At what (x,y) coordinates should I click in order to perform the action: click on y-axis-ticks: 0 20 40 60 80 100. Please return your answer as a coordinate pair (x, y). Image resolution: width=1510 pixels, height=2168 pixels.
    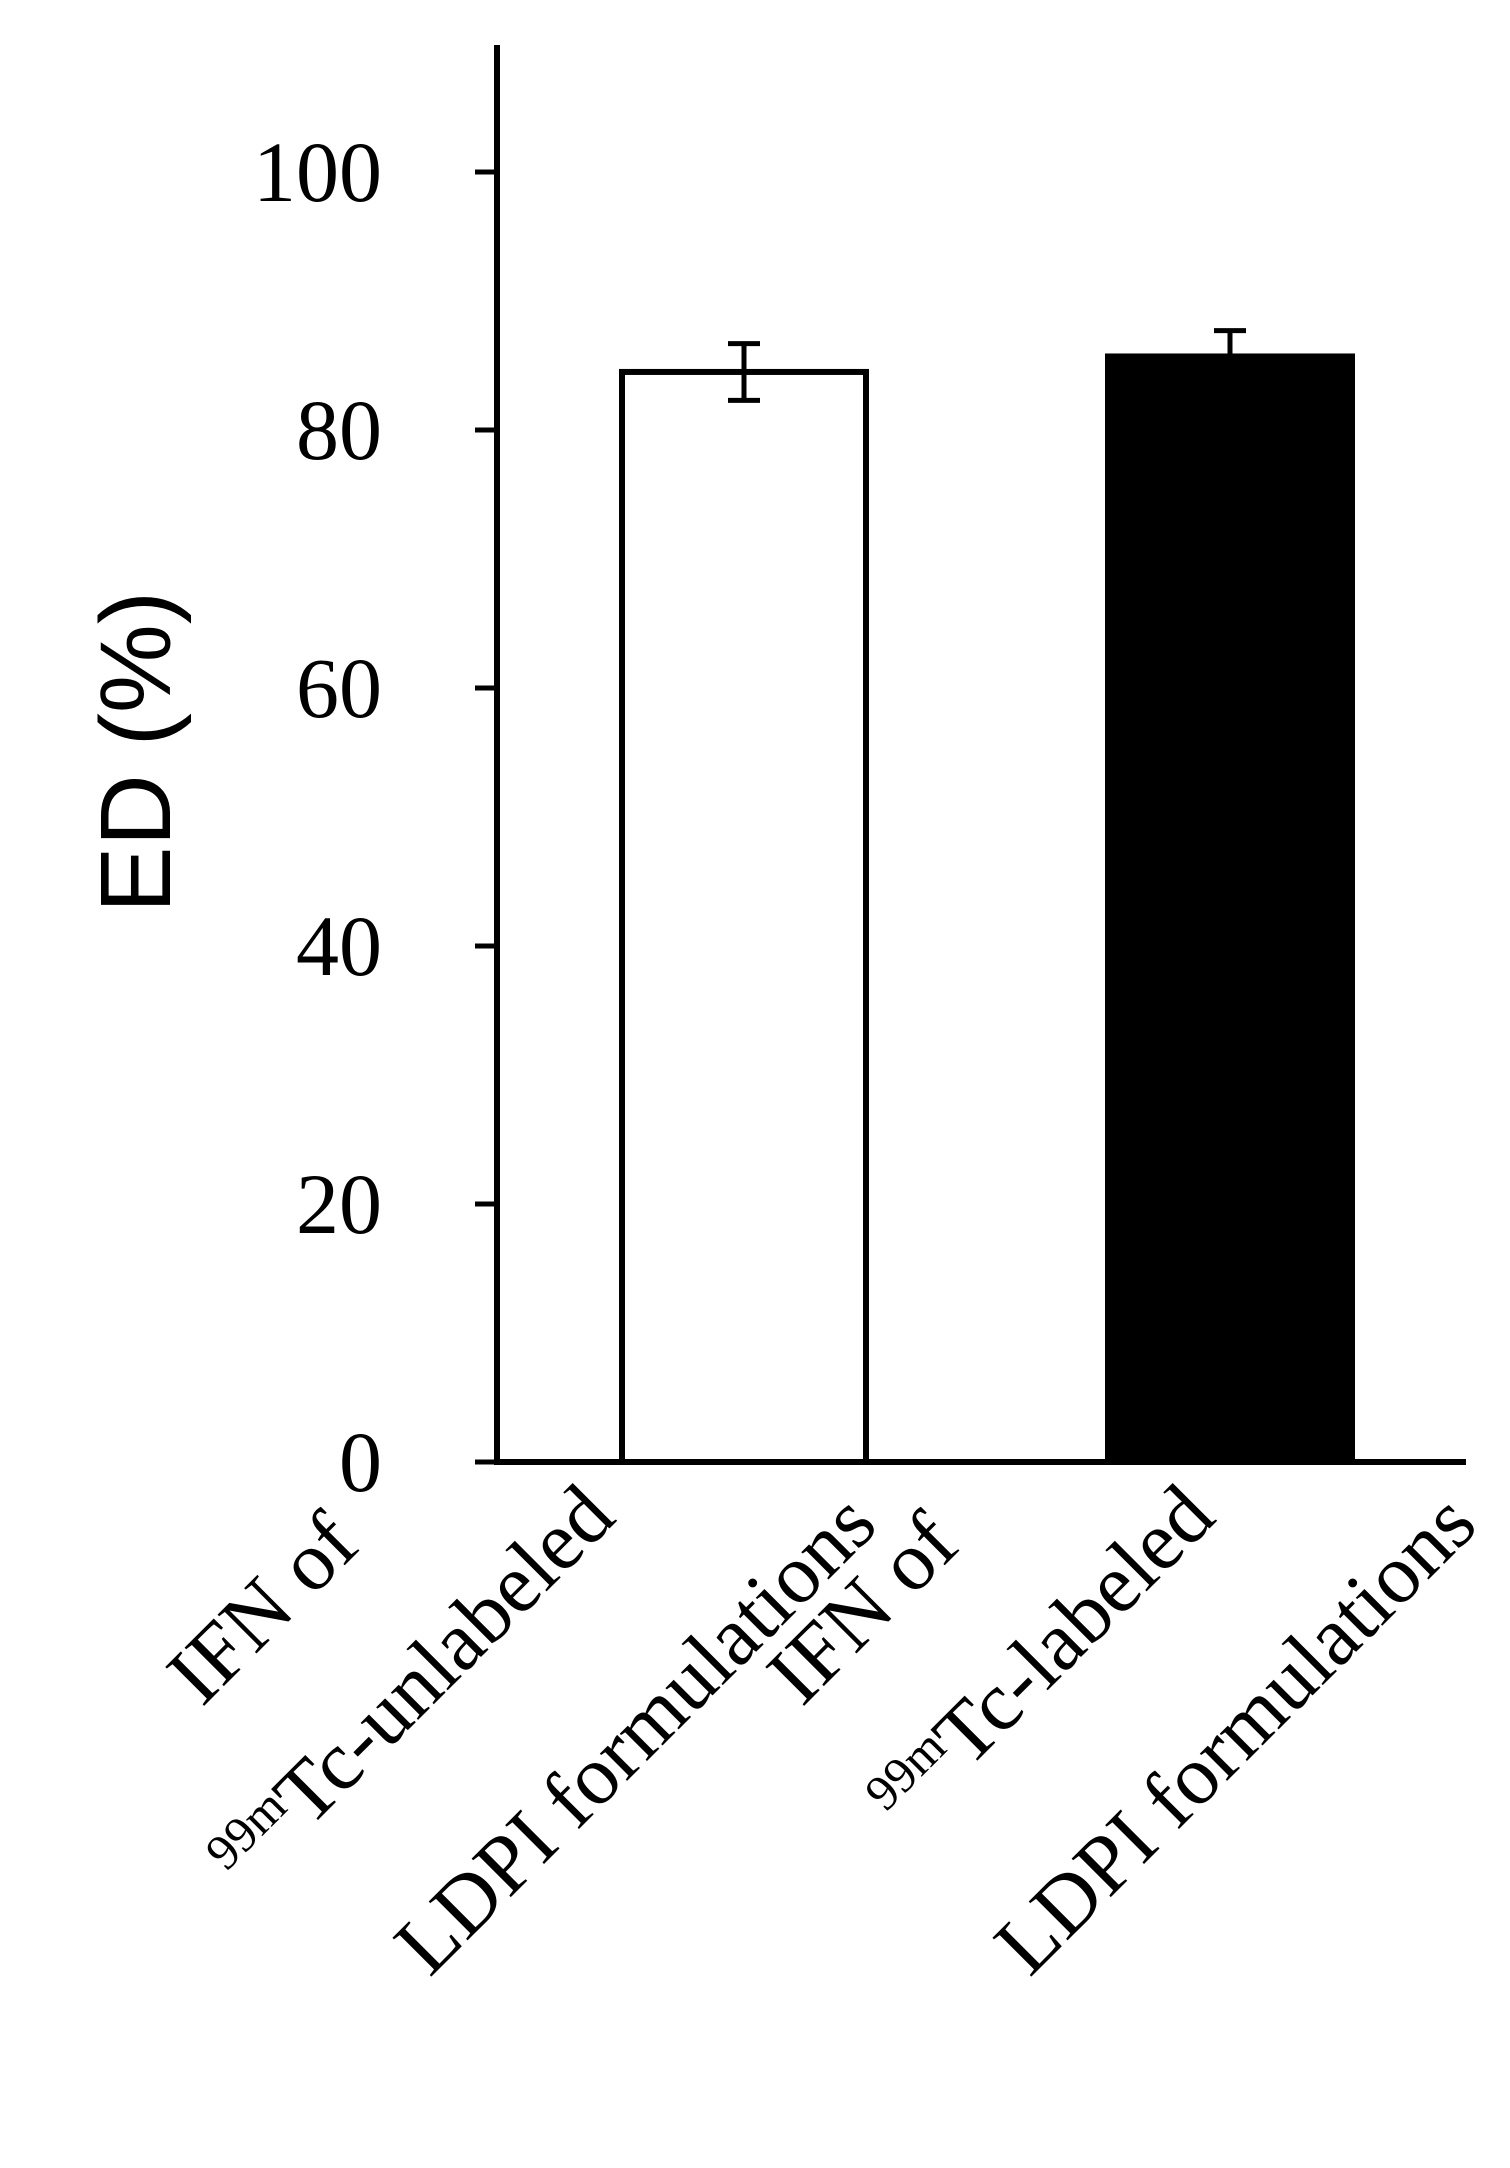
    Looking at the image, I should click on (375, 817).